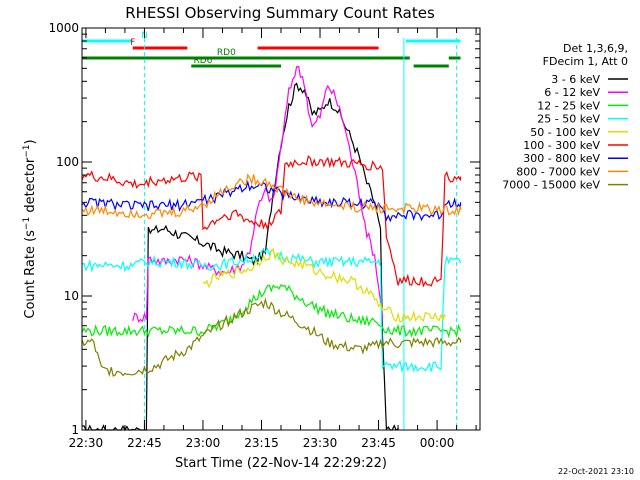 The height and width of the screenshot is (480, 640). I want to click on y-tick-label: 100, so click(67, 162).